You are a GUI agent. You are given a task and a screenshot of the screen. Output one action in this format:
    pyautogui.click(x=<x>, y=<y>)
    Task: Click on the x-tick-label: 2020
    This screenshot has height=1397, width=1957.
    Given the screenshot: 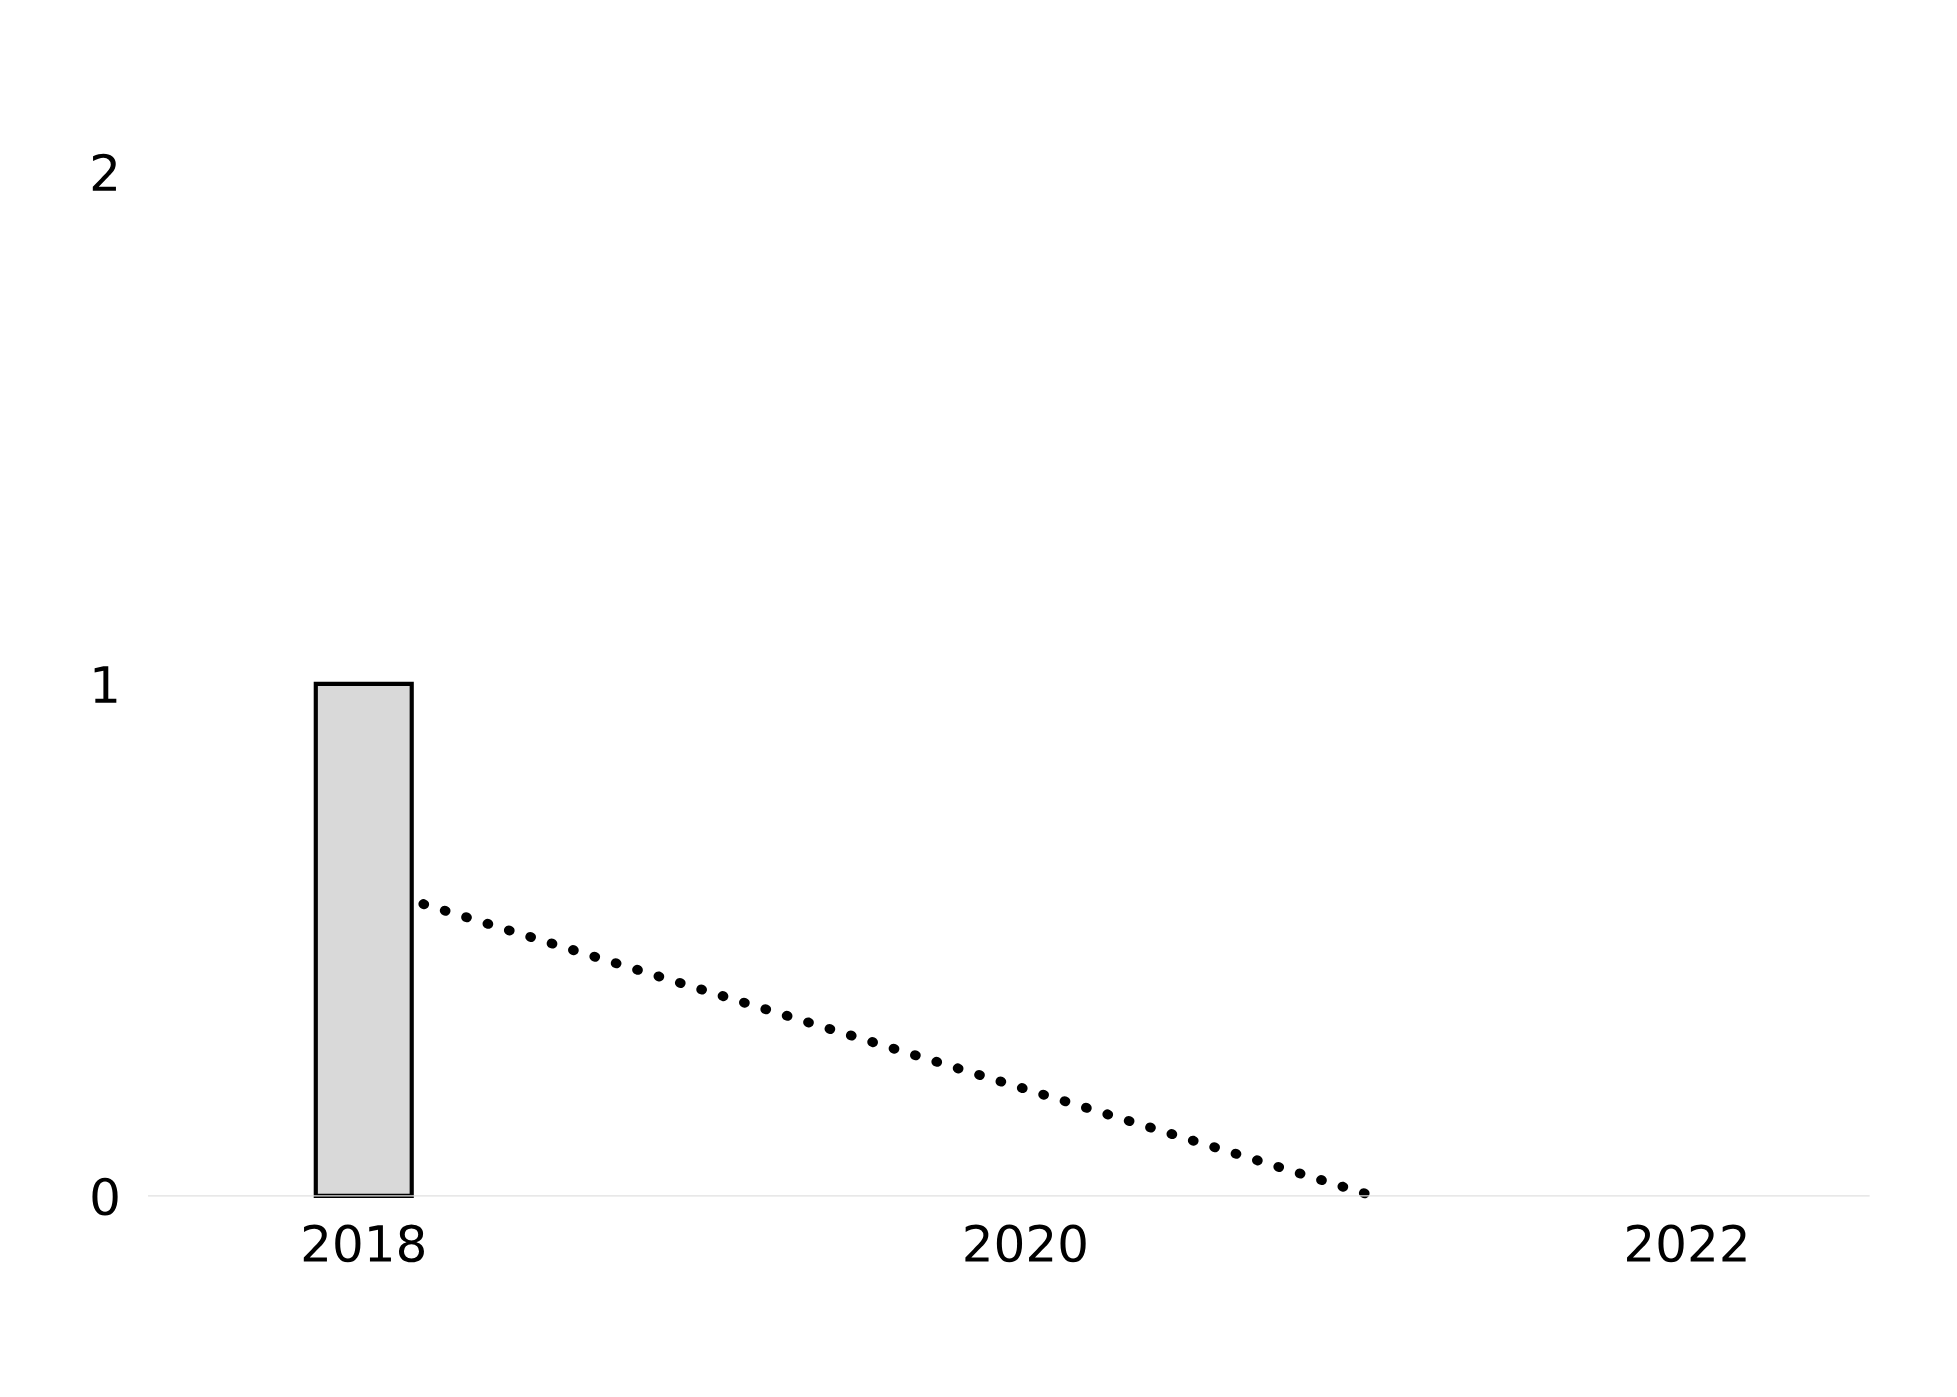 What is the action you would take?
    pyautogui.click(x=1025, y=1243)
    